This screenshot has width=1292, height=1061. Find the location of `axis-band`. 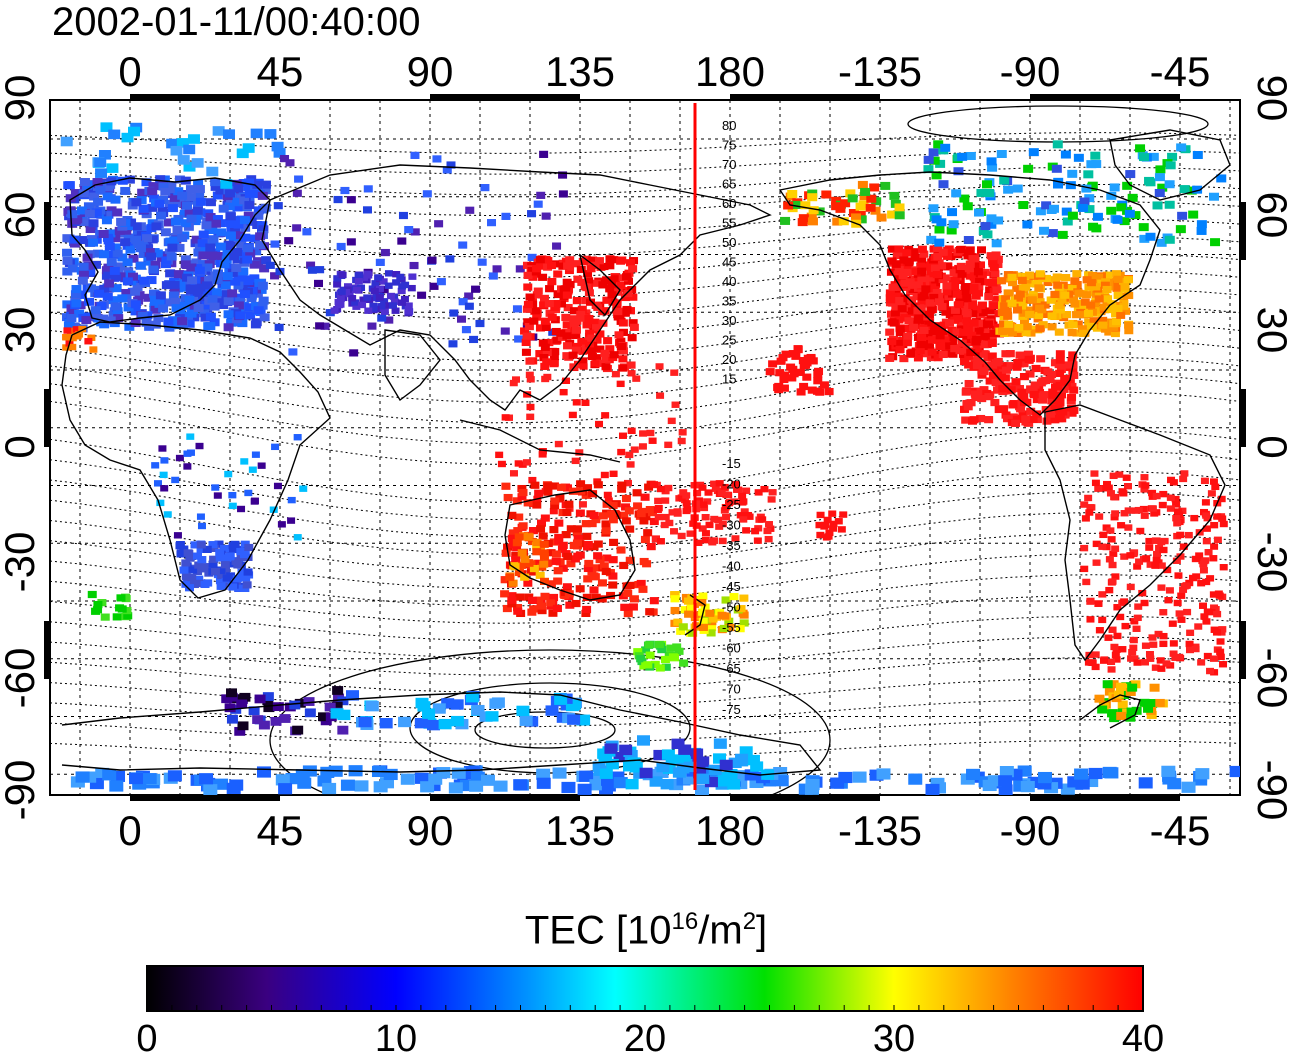

axis-band is located at coordinates (205, 97).